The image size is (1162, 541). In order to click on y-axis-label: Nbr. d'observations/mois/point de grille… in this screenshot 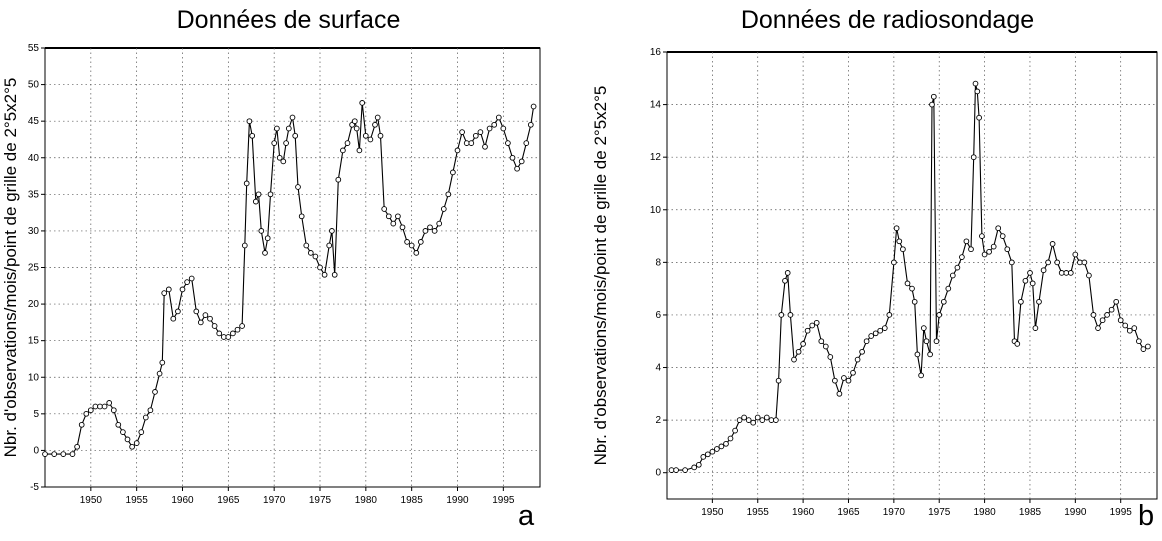, I will do `click(600, 276)`.